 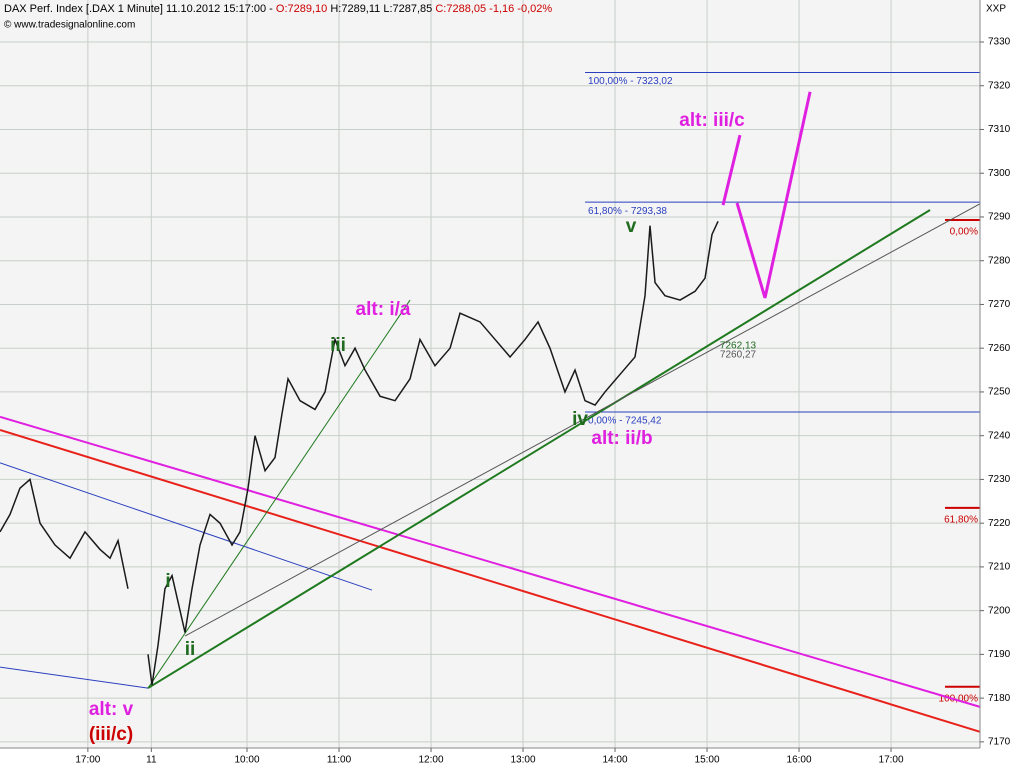 I want to click on y-tick-label: 7190, so click(x=999, y=654).